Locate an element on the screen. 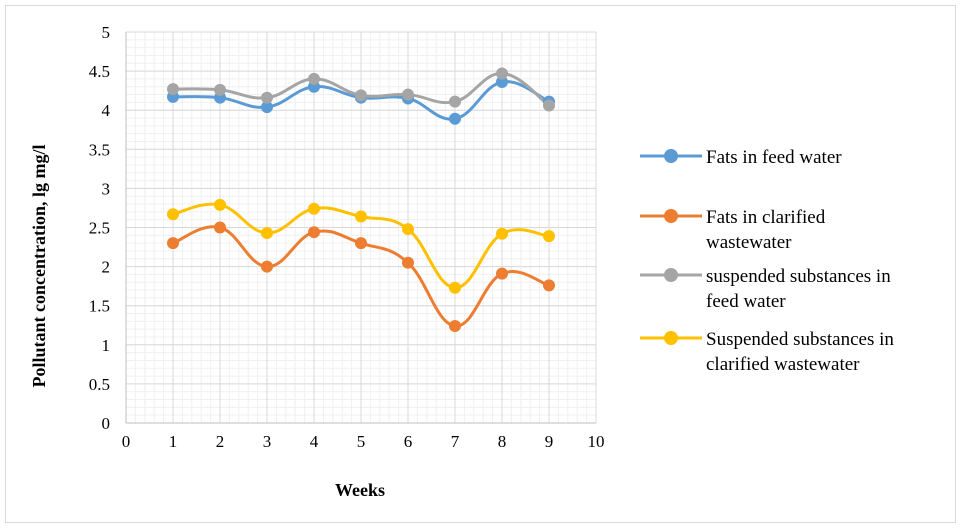 The height and width of the screenshot is (530, 963). y-tick-label: 2.5 is located at coordinates (99, 228).